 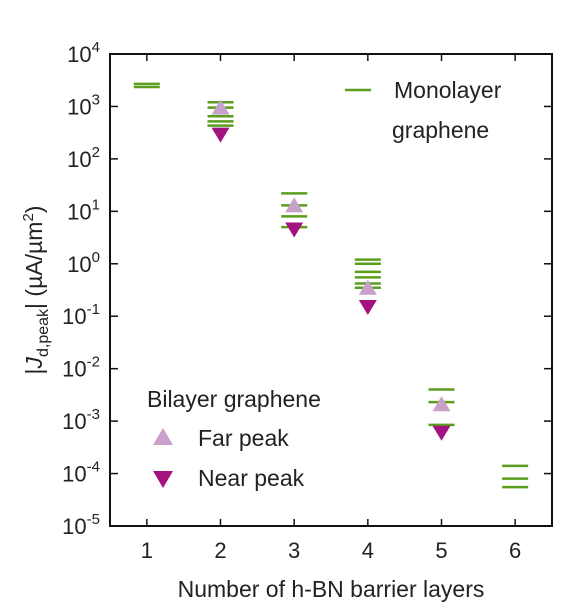 What do you see at coordinates (83, 210) in the screenshot?
I see `y-tick-label: 10¹` at bounding box center [83, 210].